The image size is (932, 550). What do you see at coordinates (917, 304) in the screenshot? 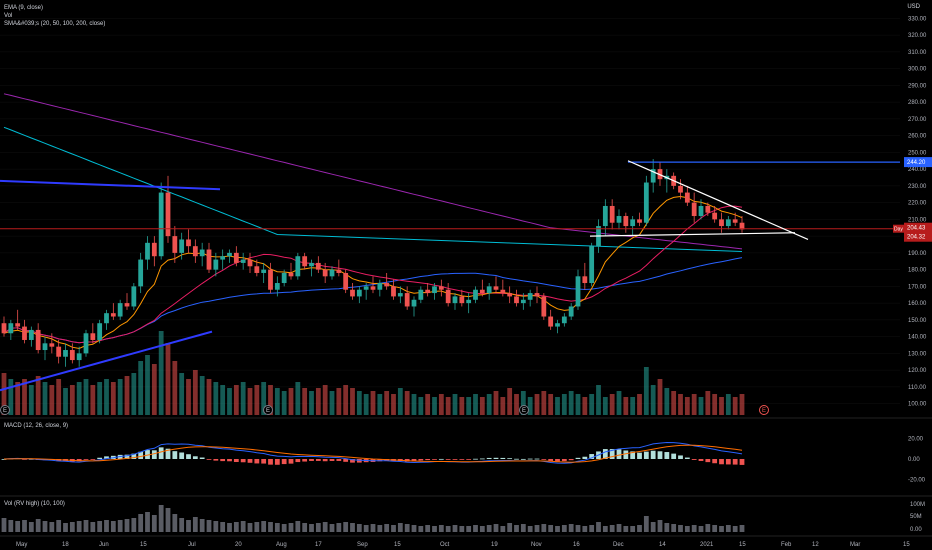
I see `price-tick-label: 160.00` at bounding box center [917, 304].